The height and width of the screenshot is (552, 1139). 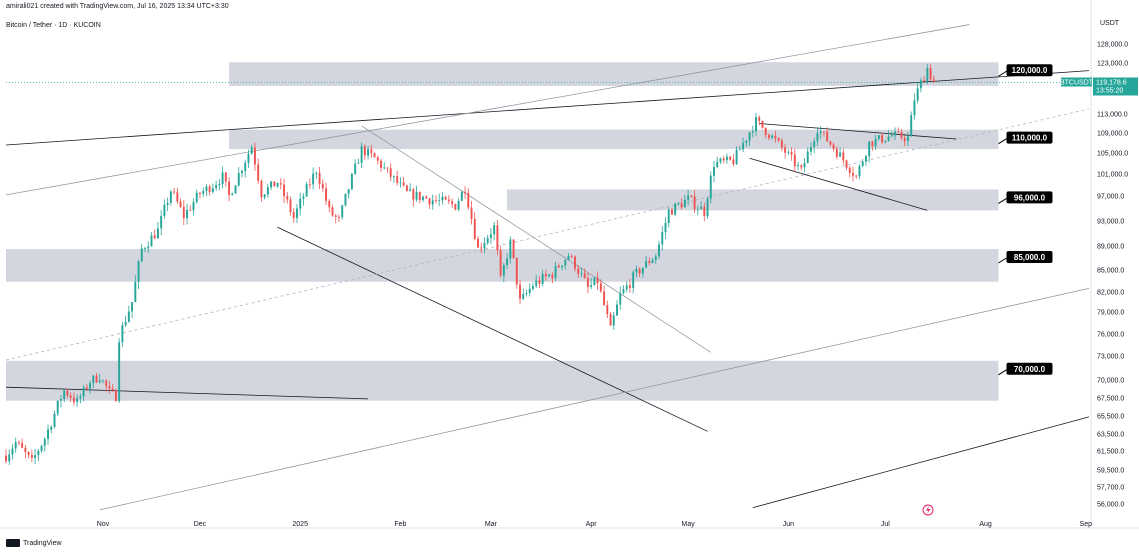 What do you see at coordinates (1110, 505) in the screenshot?
I see `price-tick-label: 56,000.0` at bounding box center [1110, 505].